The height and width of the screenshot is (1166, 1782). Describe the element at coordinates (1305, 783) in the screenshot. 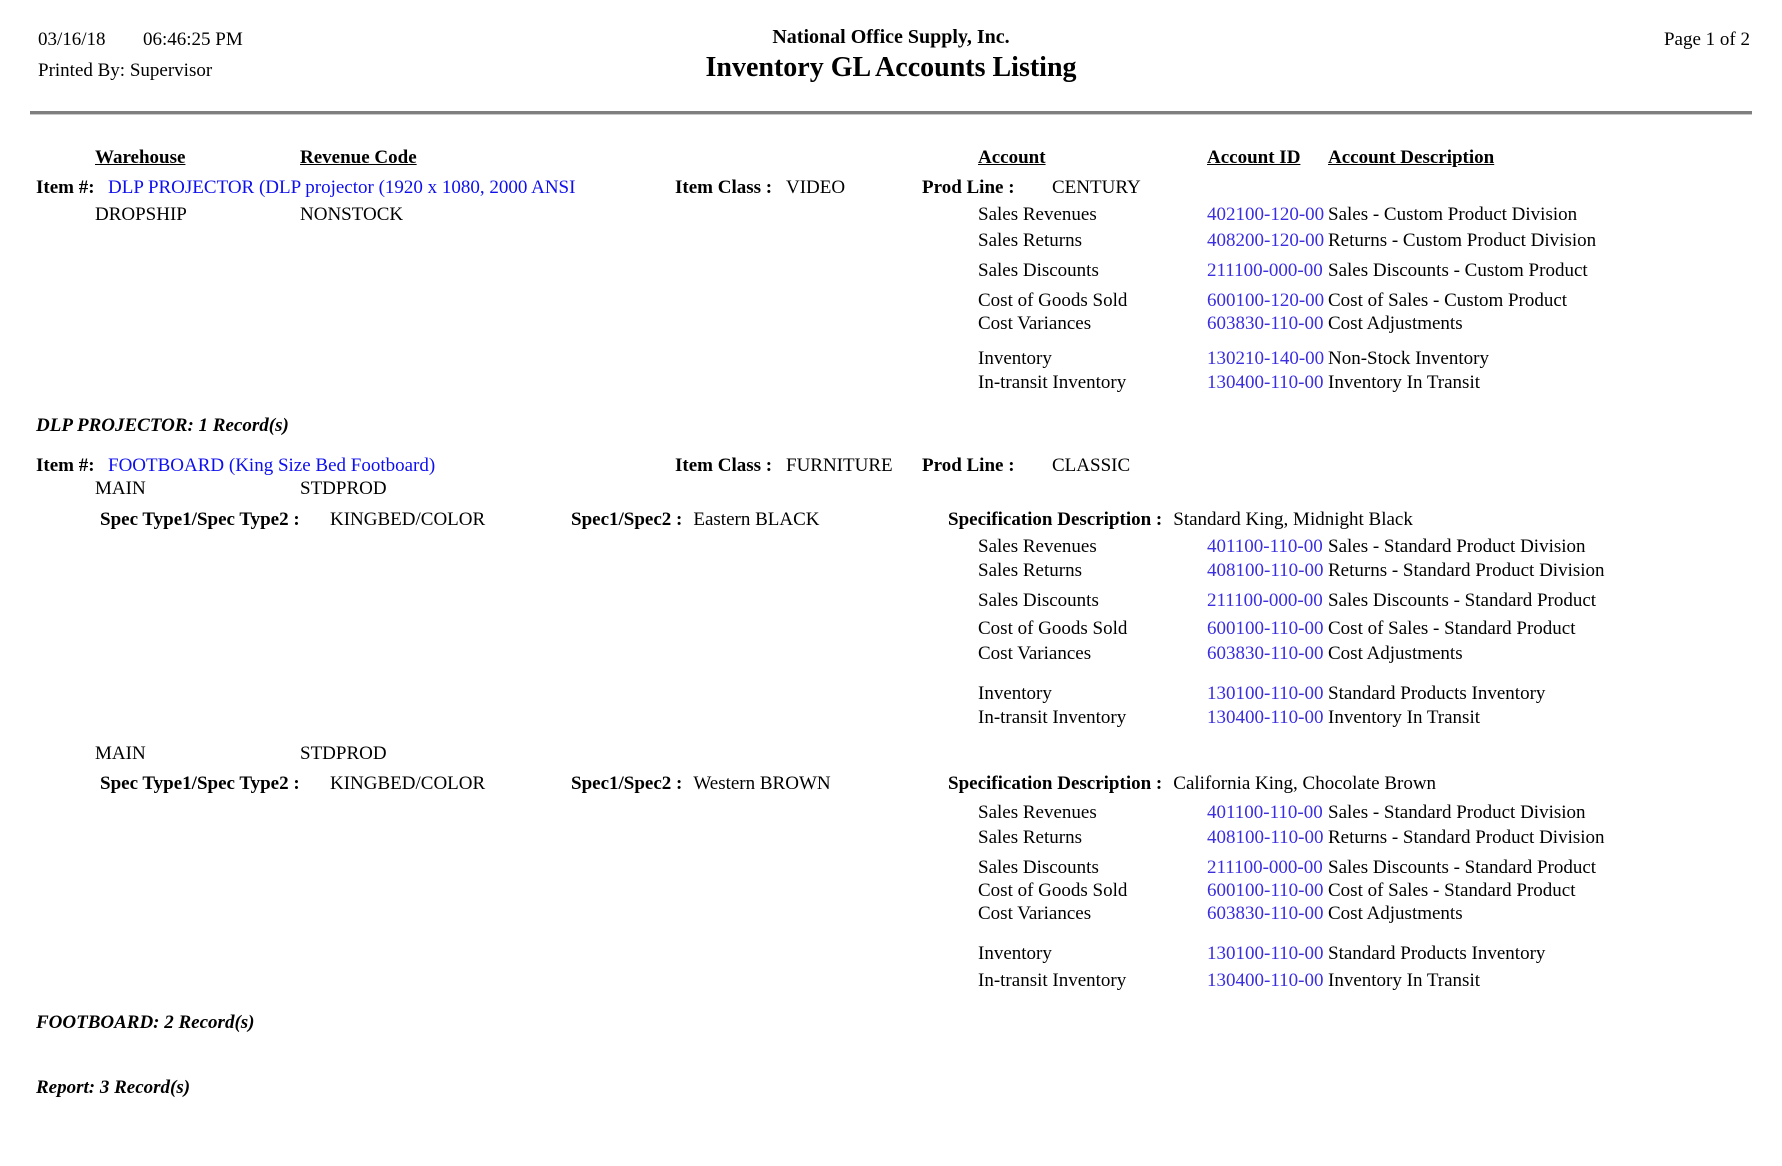

I see `spec-desc-value: California King, Chocolate Brown` at that location.